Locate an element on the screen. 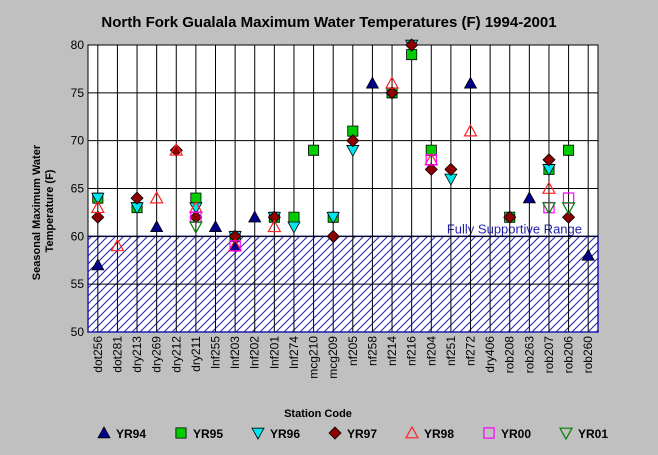  legend-item-yr00: YR00 is located at coordinates (507, 434).